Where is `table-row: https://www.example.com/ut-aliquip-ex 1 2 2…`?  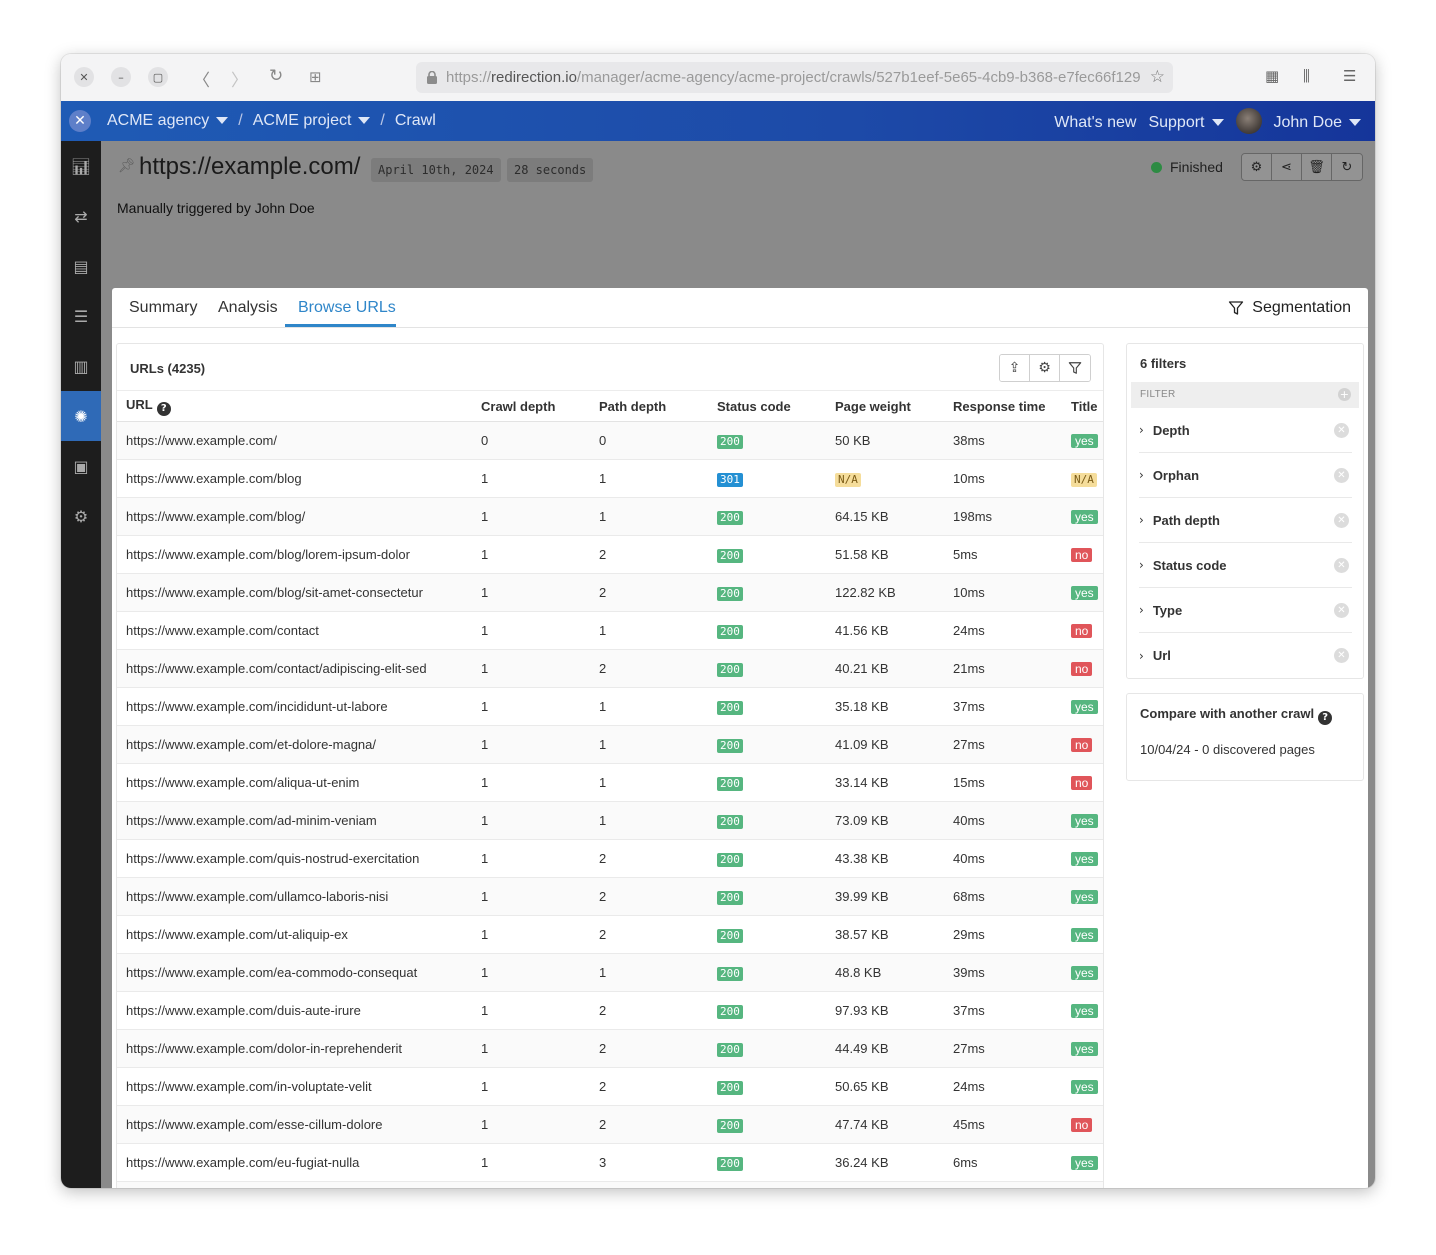 table-row: https://www.example.com/ut-aliquip-ex 1 2 2… is located at coordinates (610, 934).